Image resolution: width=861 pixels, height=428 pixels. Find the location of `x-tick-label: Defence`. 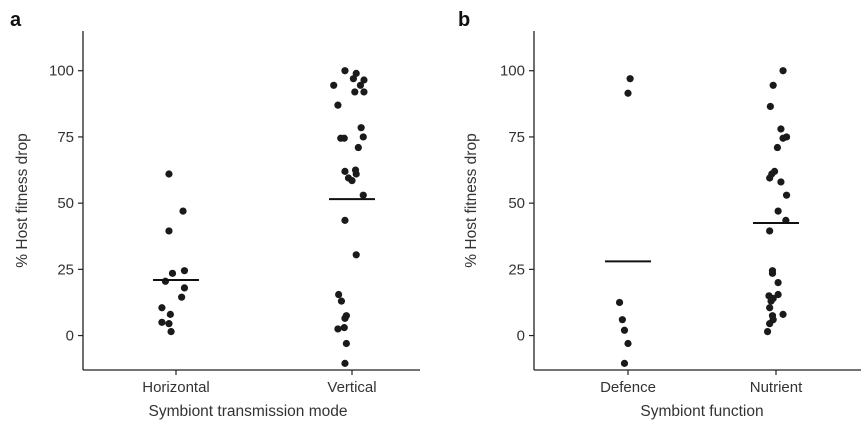

x-tick-label: Defence is located at coordinates (628, 387).